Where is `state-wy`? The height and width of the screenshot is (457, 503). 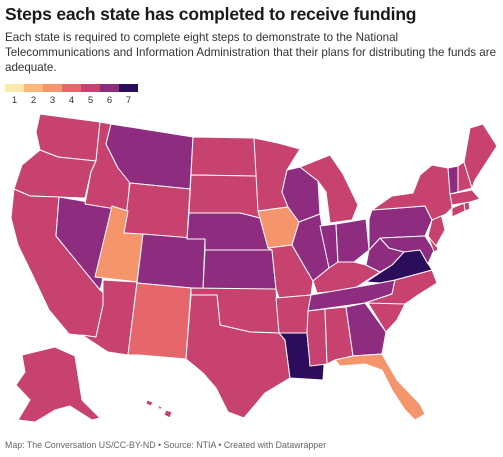
state-wy is located at coordinates (157, 211).